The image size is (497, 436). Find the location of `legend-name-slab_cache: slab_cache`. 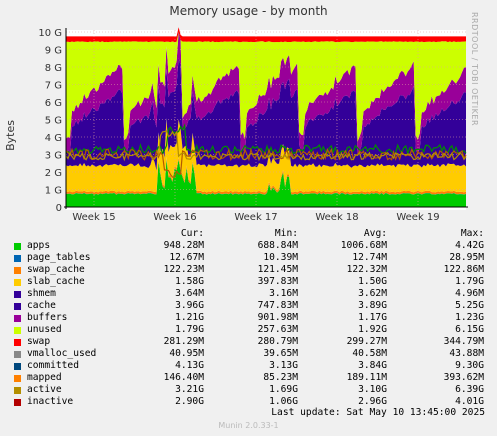

legend-name-slab_cache: slab_cache is located at coordinates (56, 281).